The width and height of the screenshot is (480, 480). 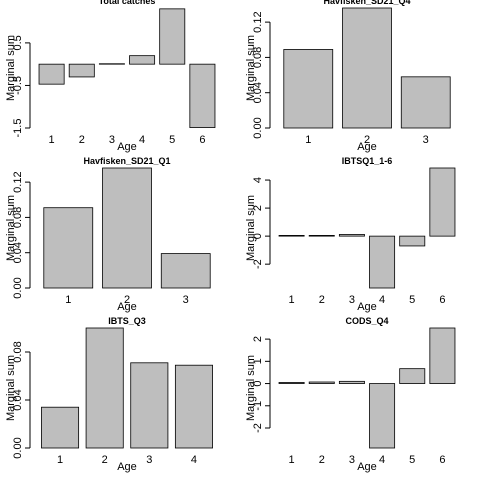 I want to click on panel: IBTSQ1_1-6 Age Marginal sum-2 0 2 4 1 2 3 4 5 6, so click(x=350, y=234).